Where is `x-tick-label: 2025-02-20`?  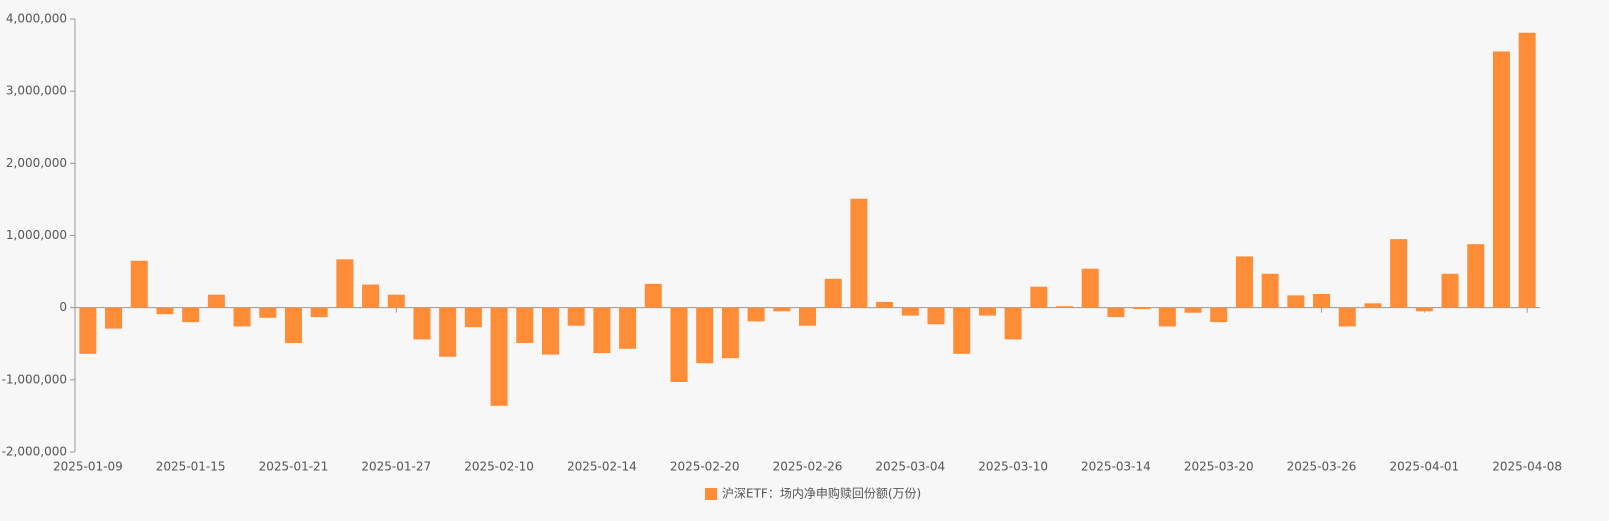
x-tick-label: 2025-02-20 is located at coordinates (705, 467).